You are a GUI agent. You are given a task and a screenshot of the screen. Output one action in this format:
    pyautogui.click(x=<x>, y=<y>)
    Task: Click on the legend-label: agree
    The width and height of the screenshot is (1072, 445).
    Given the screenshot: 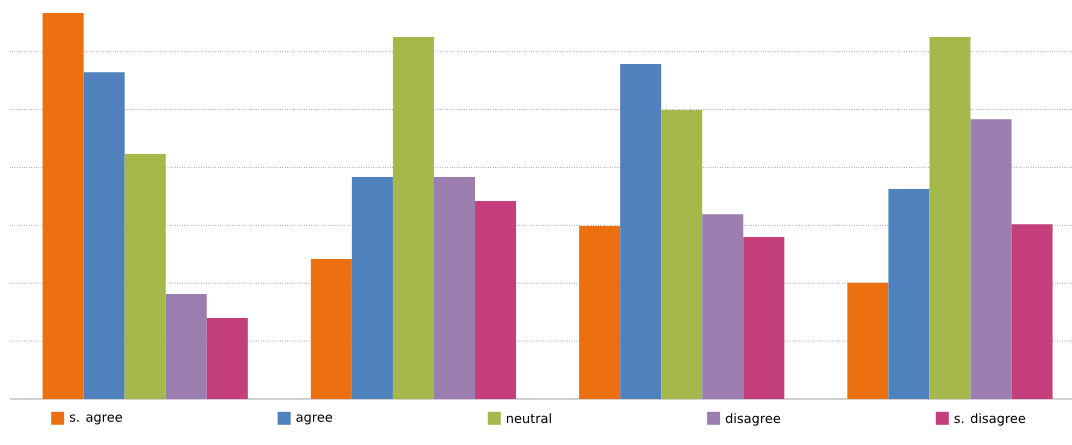 What is the action you would take?
    pyautogui.click(x=314, y=419)
    